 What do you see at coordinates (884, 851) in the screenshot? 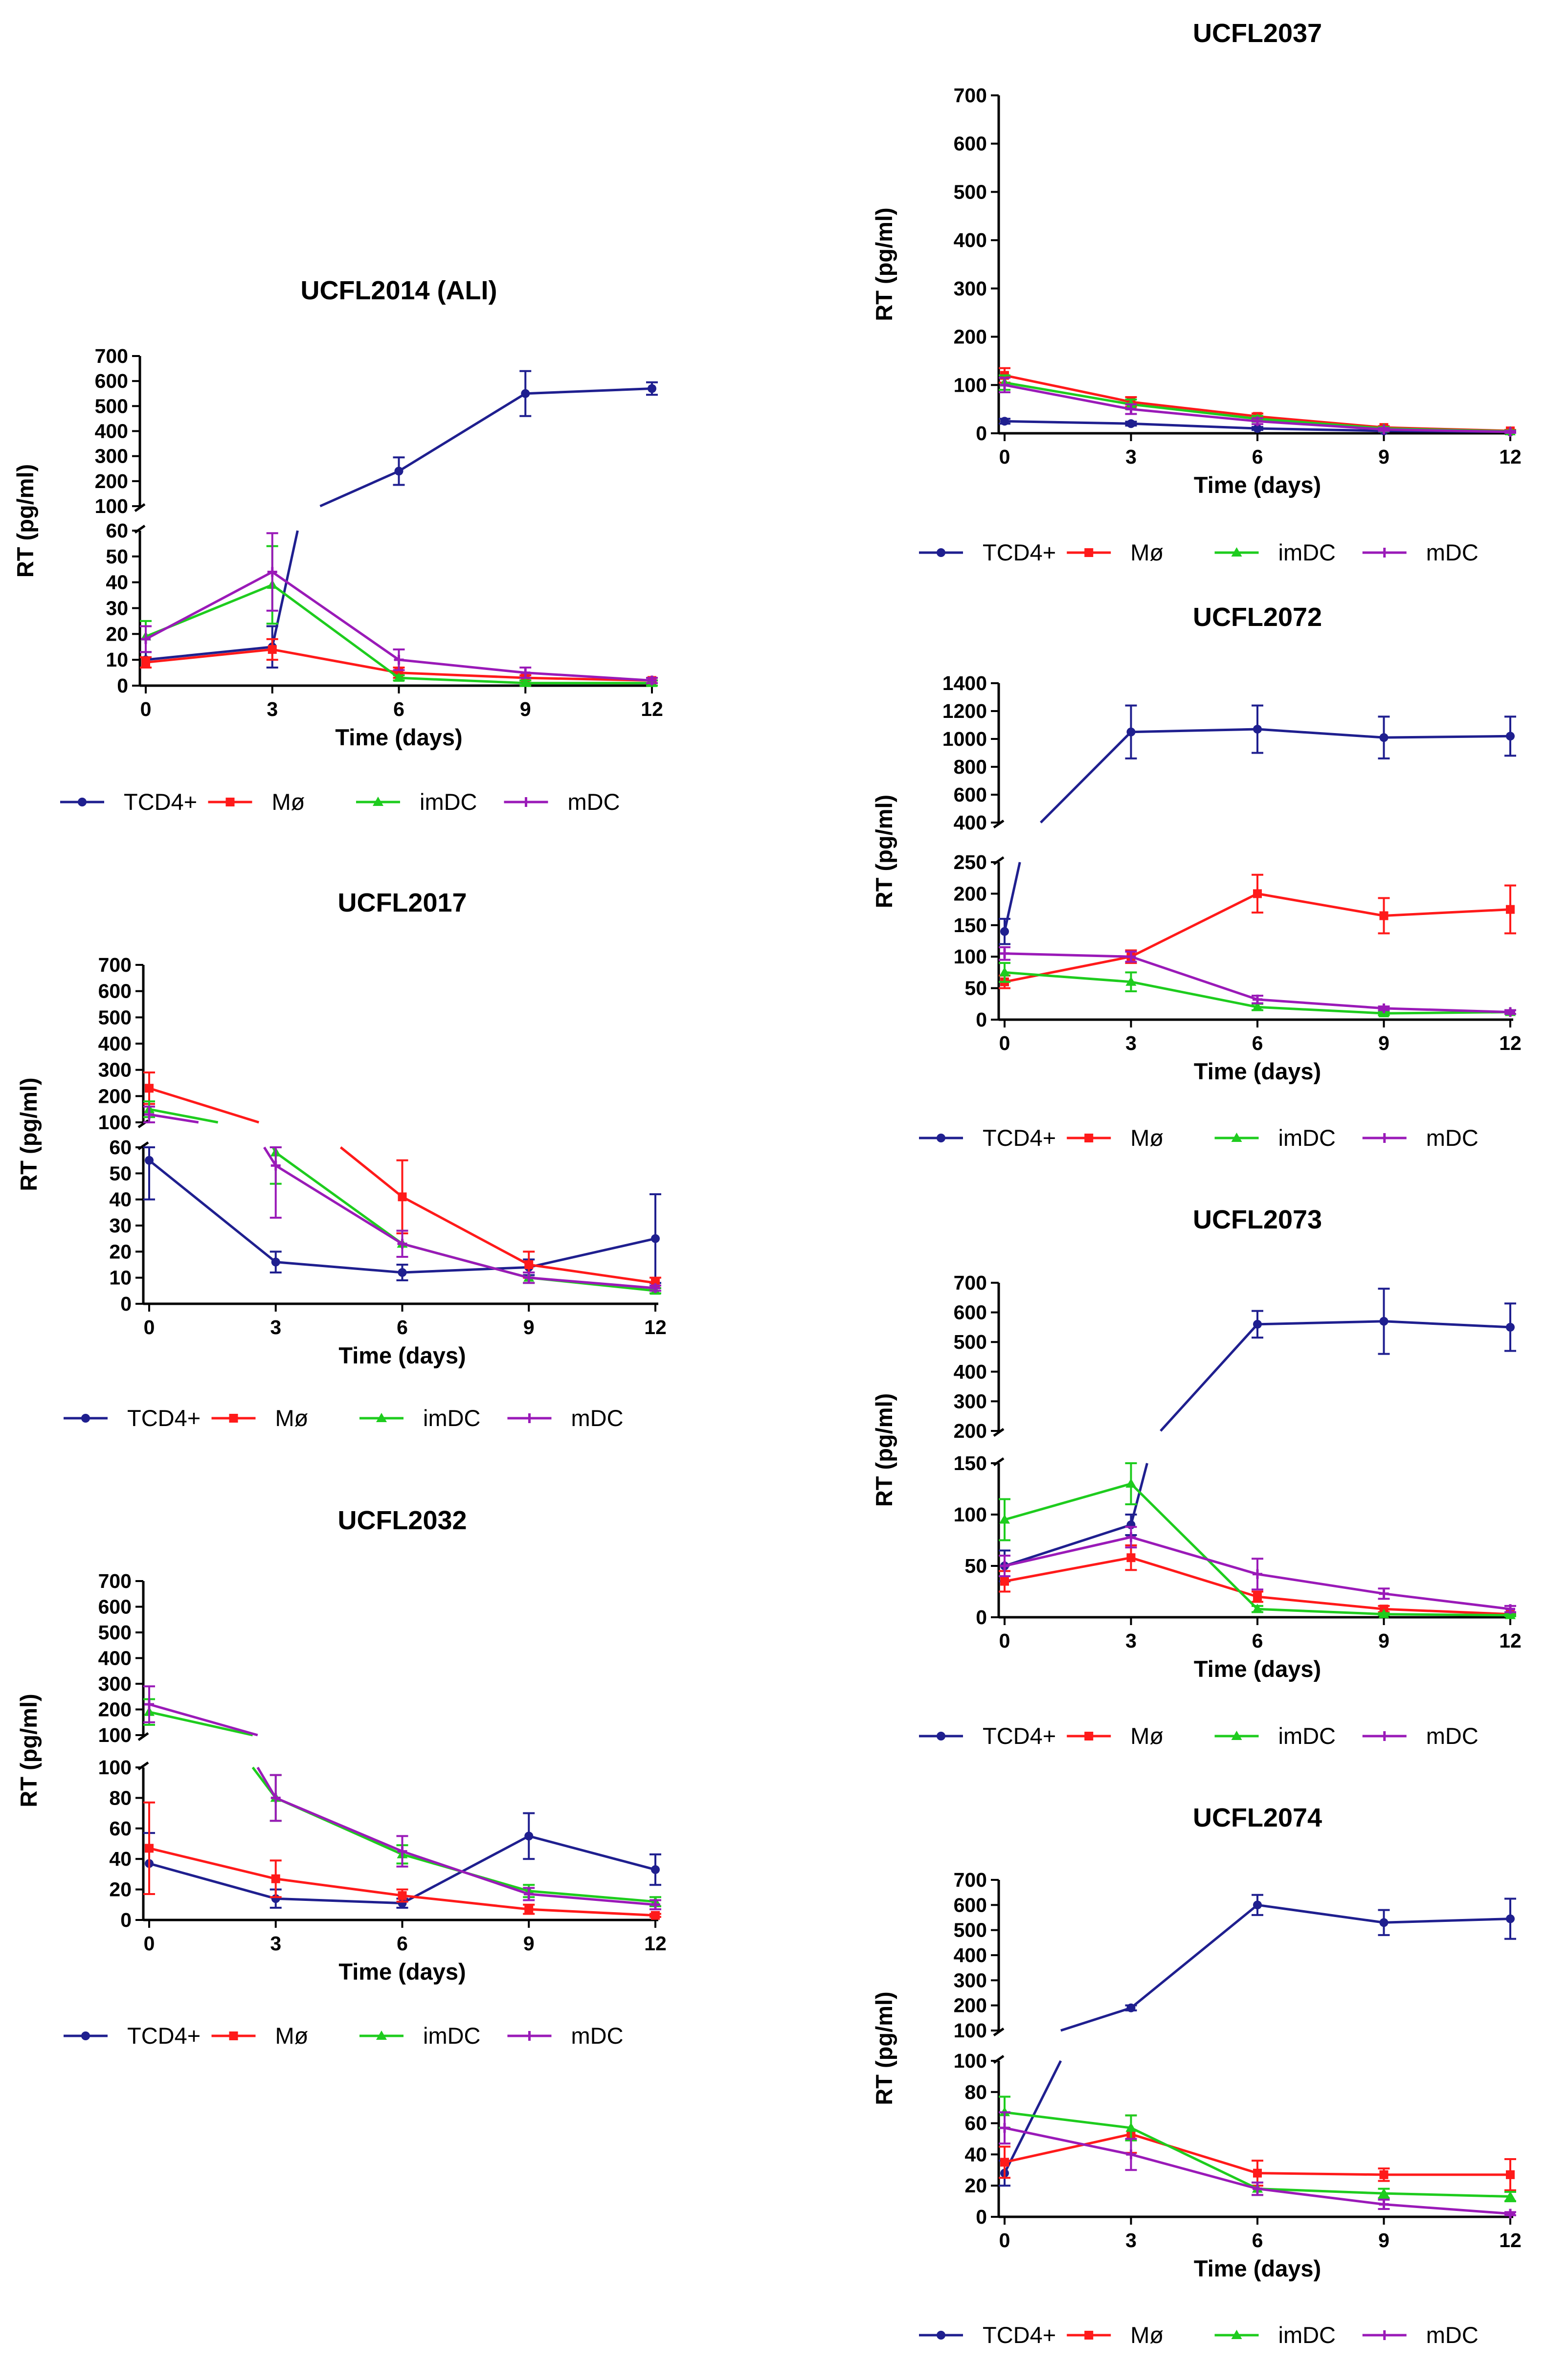
I see `y-axis-label: RT (pg/ml)` at bounding box center [884, 851].